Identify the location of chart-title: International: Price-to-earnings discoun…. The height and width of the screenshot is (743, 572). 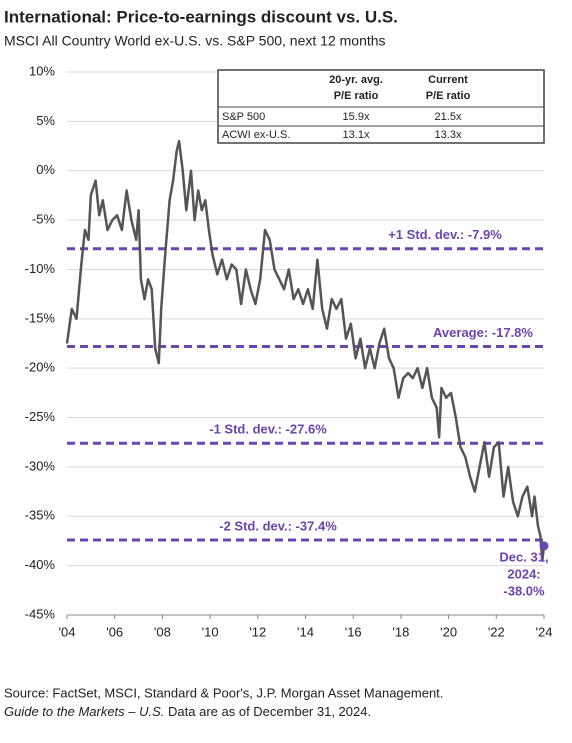
(201, 16).